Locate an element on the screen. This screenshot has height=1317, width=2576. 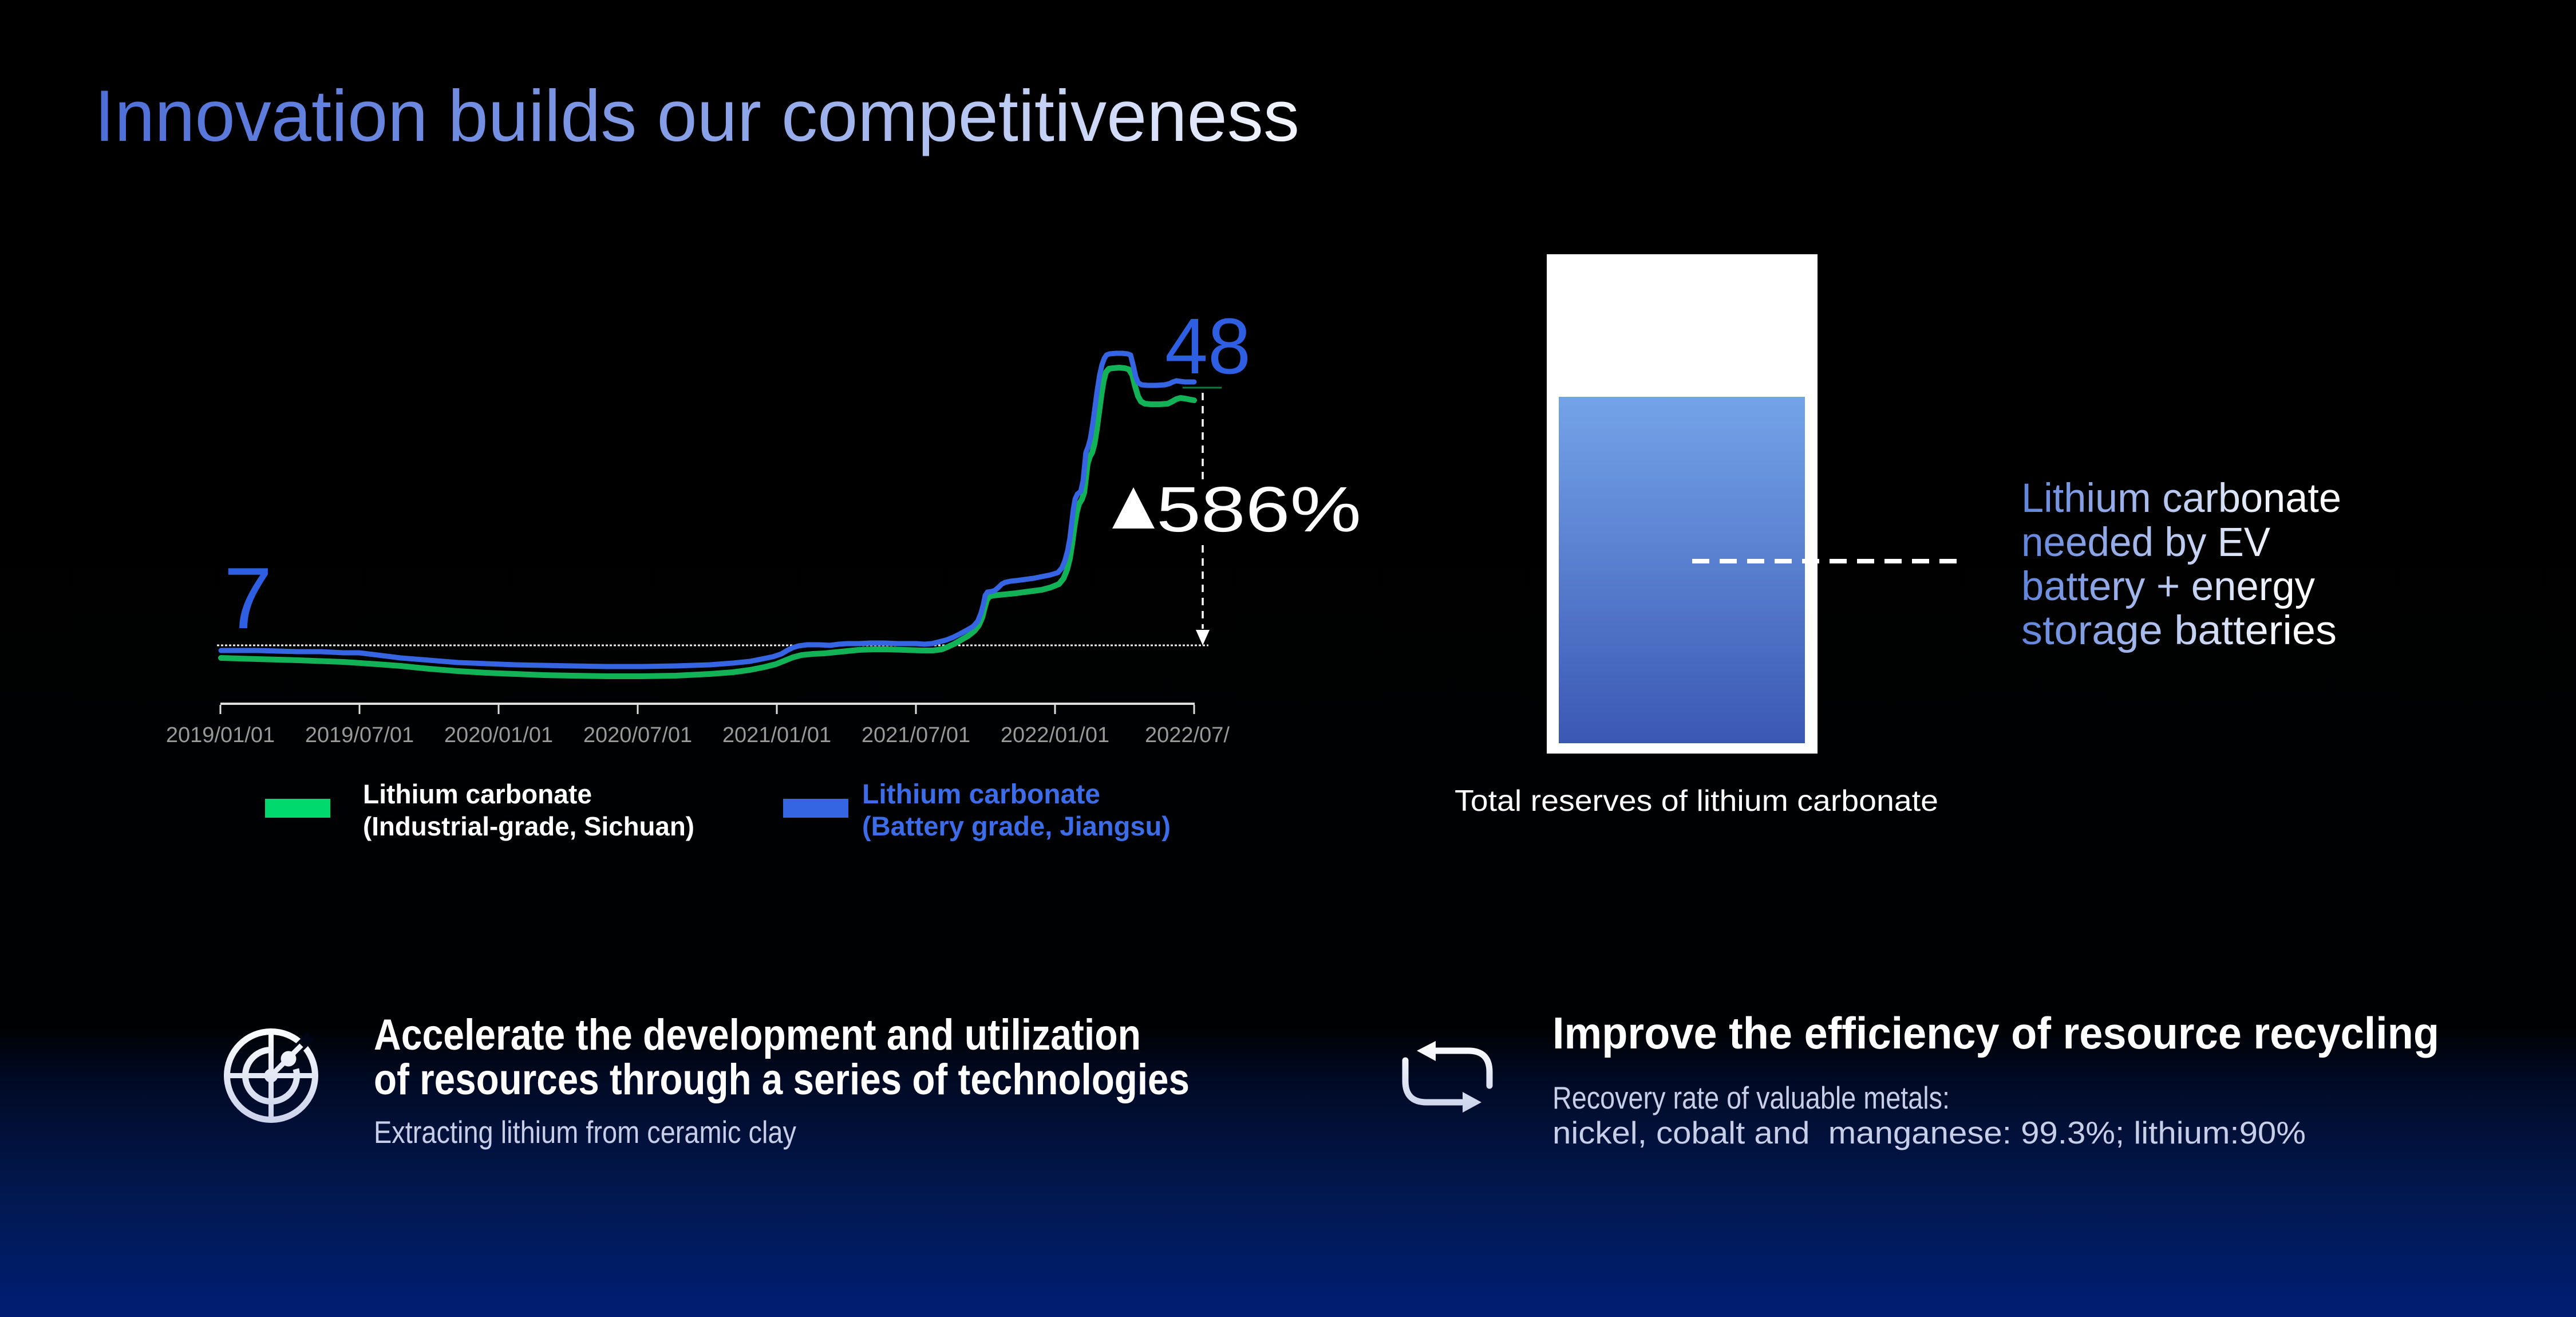
svg-text: 586% is located at coordinates (1258, 509).